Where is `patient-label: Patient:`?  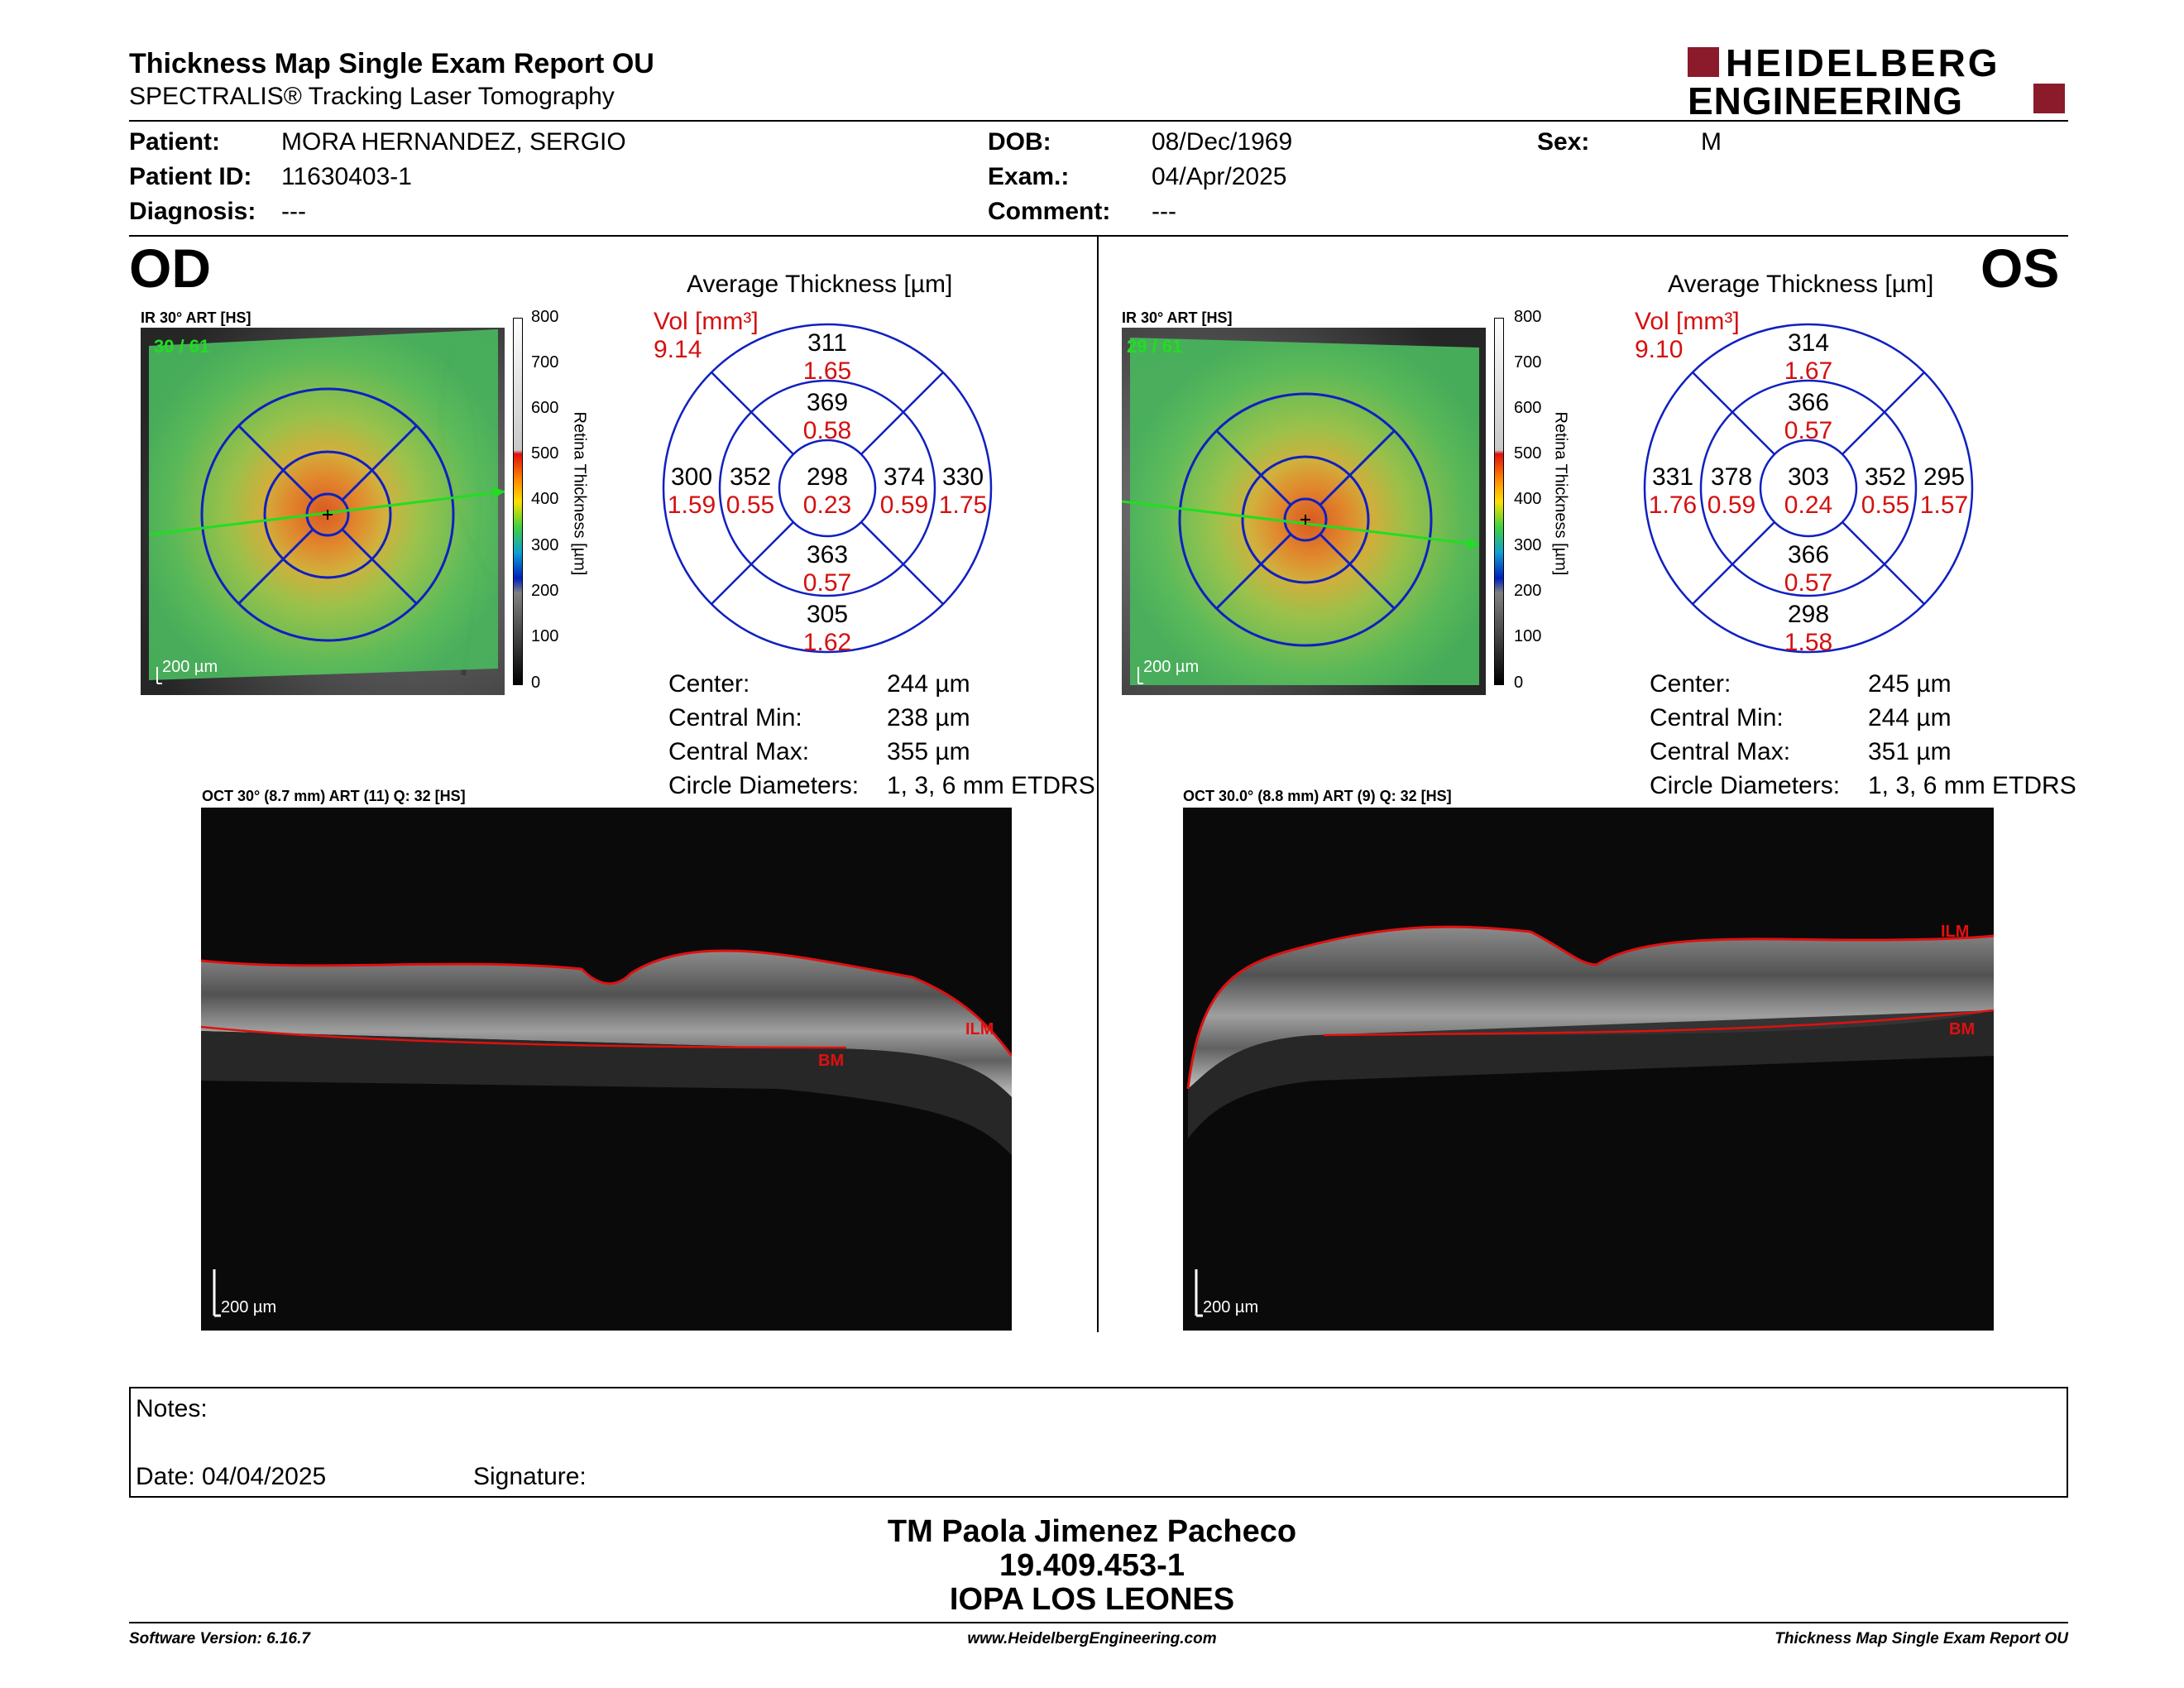 patient-label: Patient: is located at coordinates (175, 142).